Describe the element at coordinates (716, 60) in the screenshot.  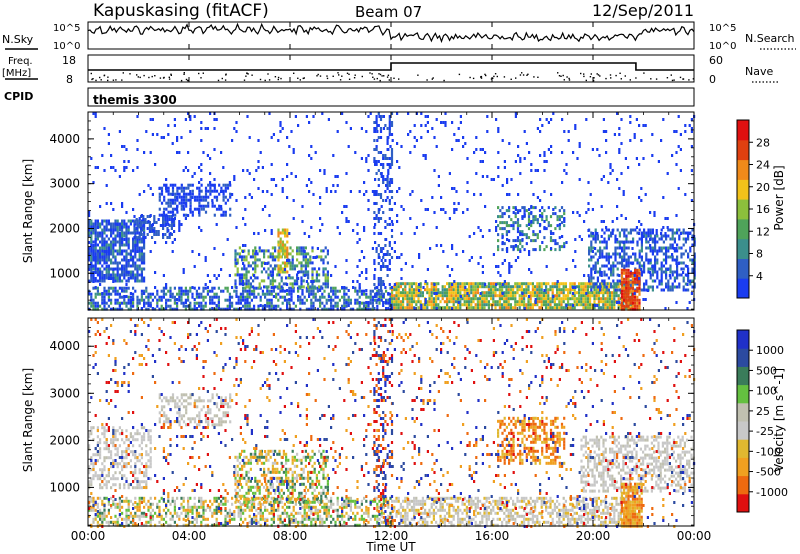
I see `nave-tick-top: 60` at that location.